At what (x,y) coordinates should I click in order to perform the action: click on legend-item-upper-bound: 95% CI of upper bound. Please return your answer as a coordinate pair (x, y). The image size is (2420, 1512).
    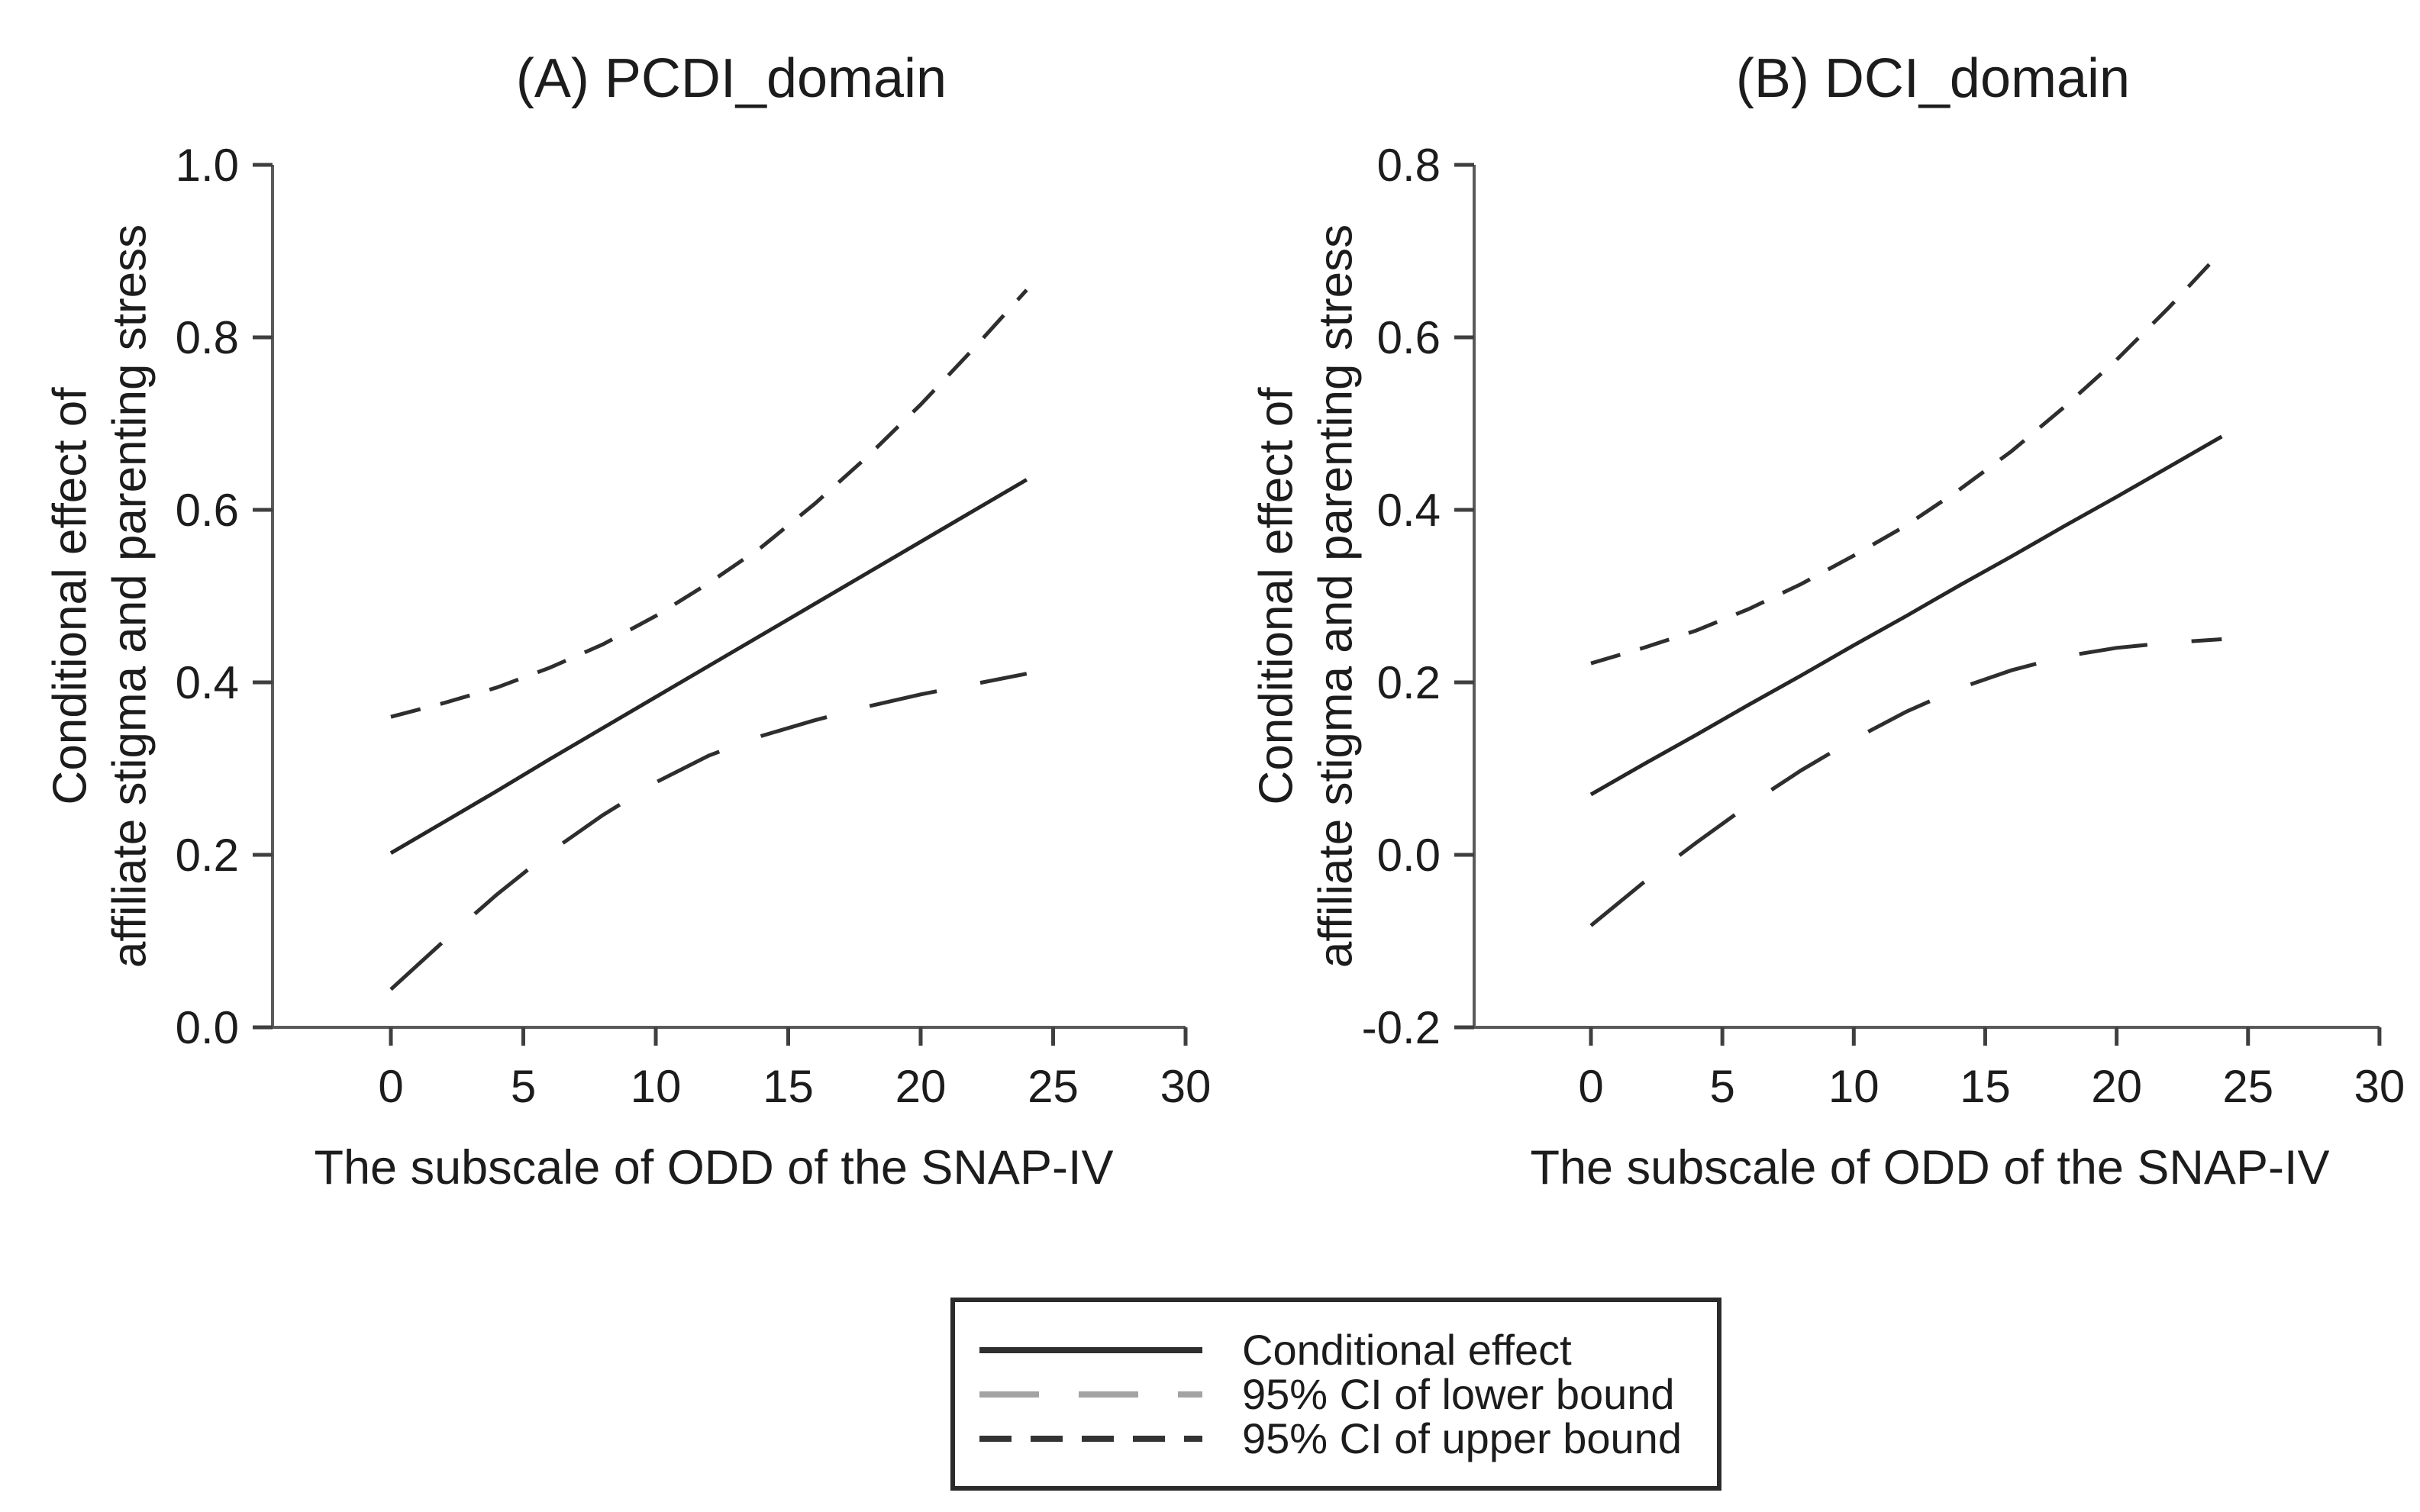
    Looking at the image, I should click on (1346, 1438).